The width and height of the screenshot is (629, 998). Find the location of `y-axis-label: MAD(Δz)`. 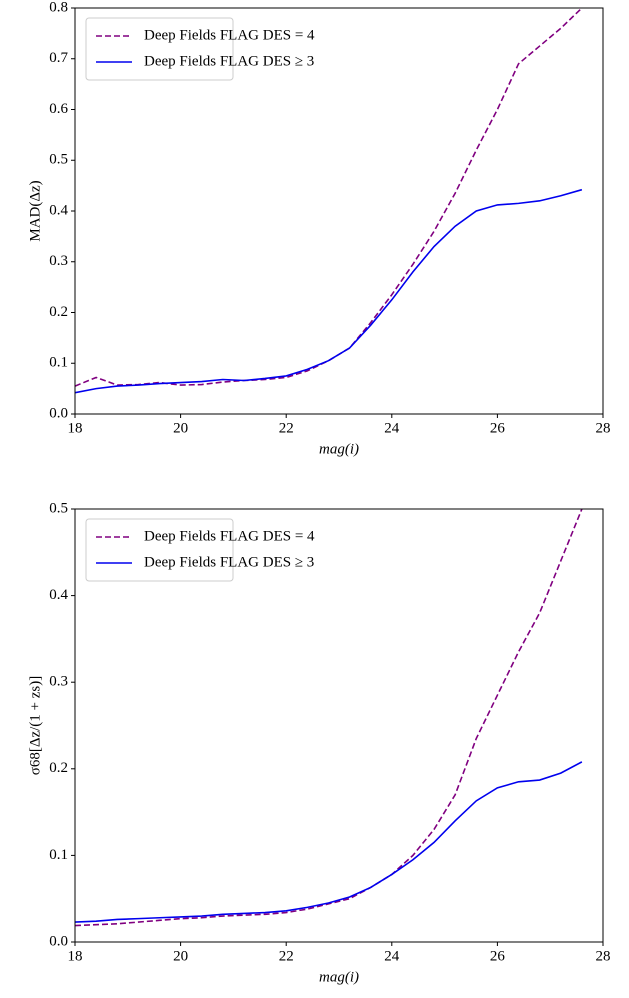

y-axis-label: MAD(Δz) is located at coordinates (35, 210).